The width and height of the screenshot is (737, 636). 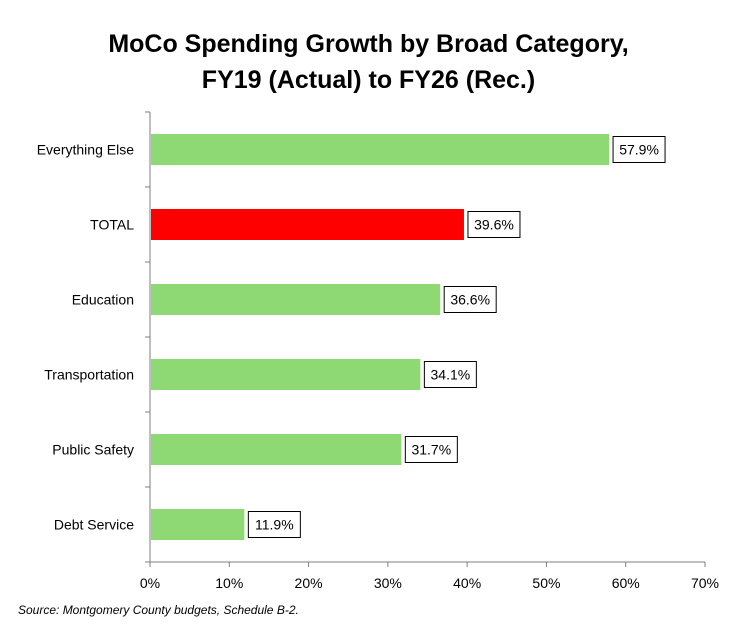 What do you see at coordinates (112, 225) in the screenshot?
I see `category-label: TOTAL` at bounding box center [112, 225].